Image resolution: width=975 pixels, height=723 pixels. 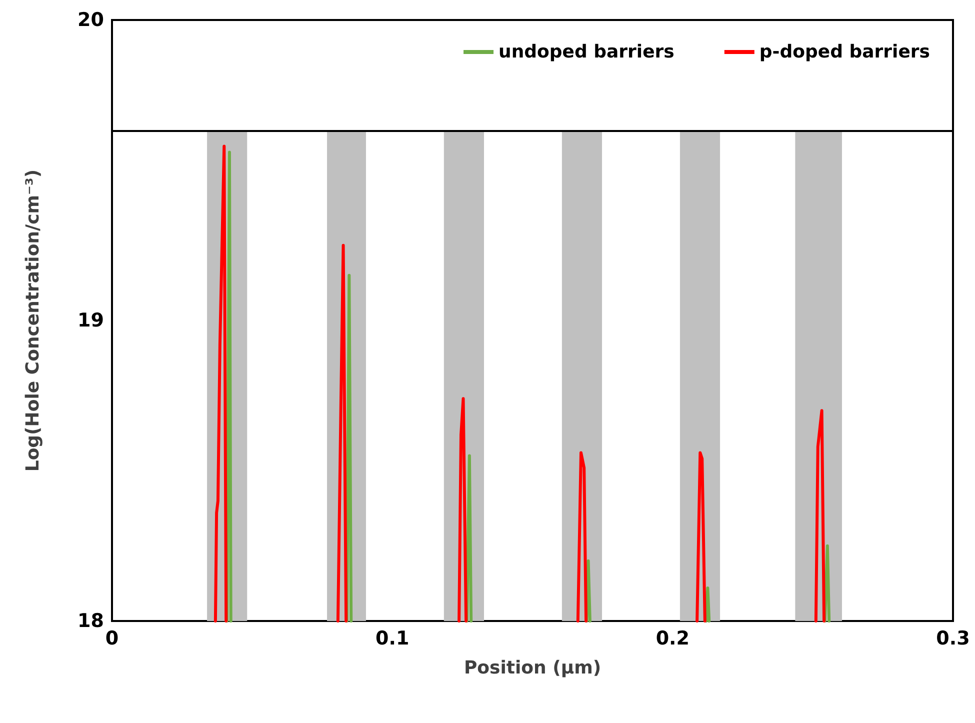 I want to click on x-axis-title: Position (µm), so click(x=533, y=668).